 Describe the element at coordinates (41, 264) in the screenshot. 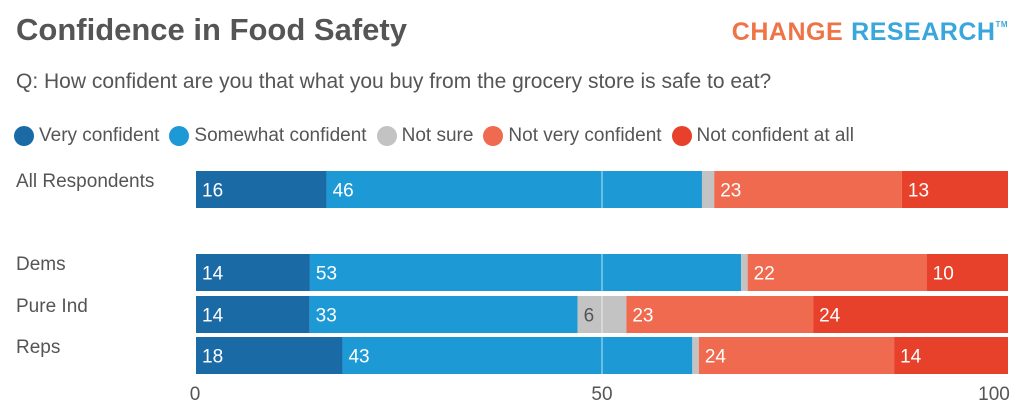

I see `category-label: Dems` at that location.